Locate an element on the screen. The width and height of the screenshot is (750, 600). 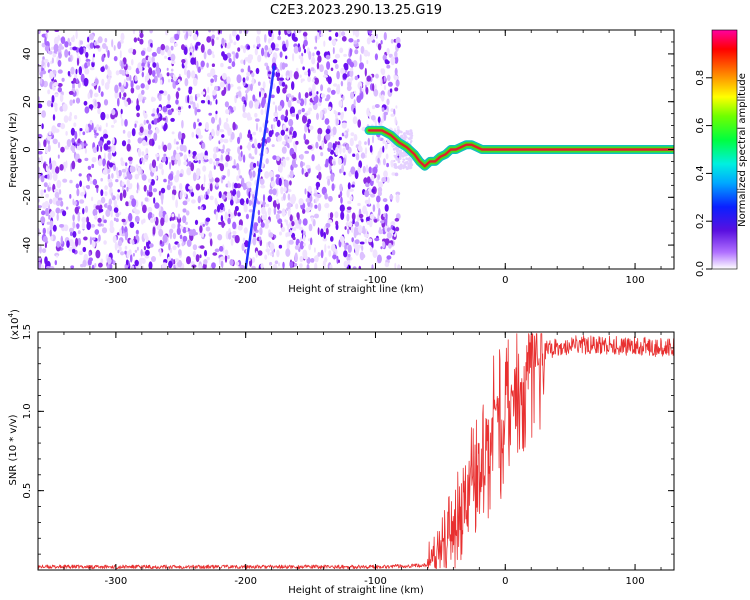
top-x-axis-label: Height of straight line (km) is located at coordinates (356, 289).